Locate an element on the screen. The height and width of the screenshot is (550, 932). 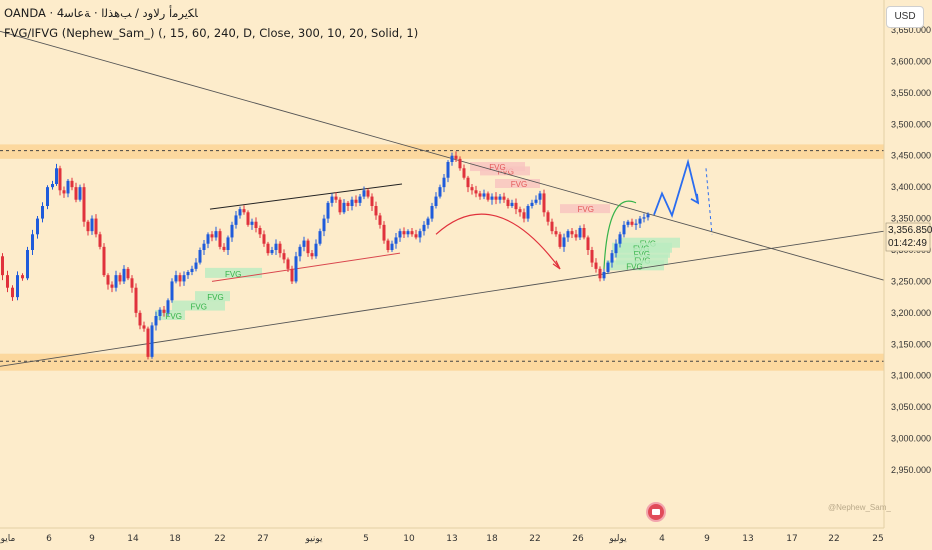
price-tick-label: 3,400.000 is located at coordinates (911, 187).